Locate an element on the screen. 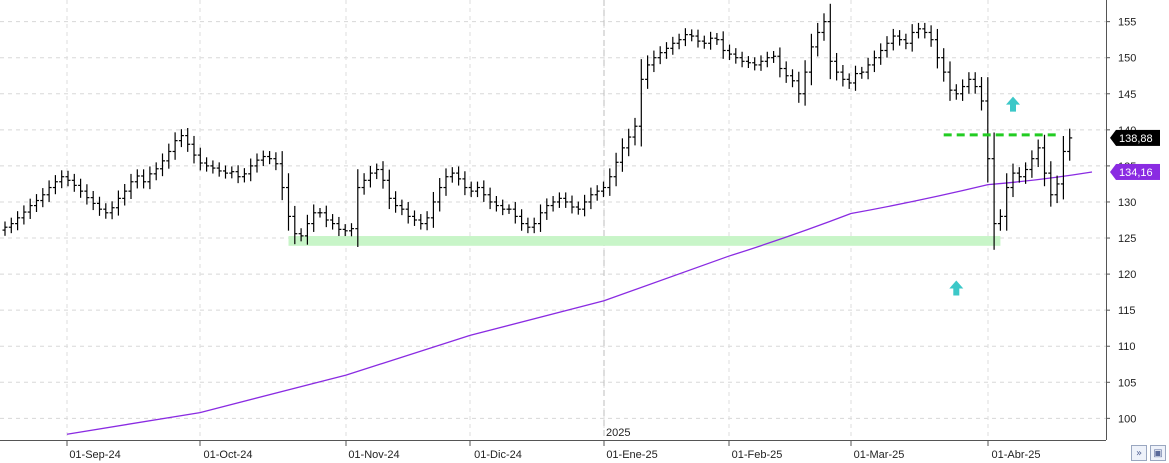 This screenshot has width=1169, height=463. y-tick-label: 155 is located at coordinates (1127, 23).